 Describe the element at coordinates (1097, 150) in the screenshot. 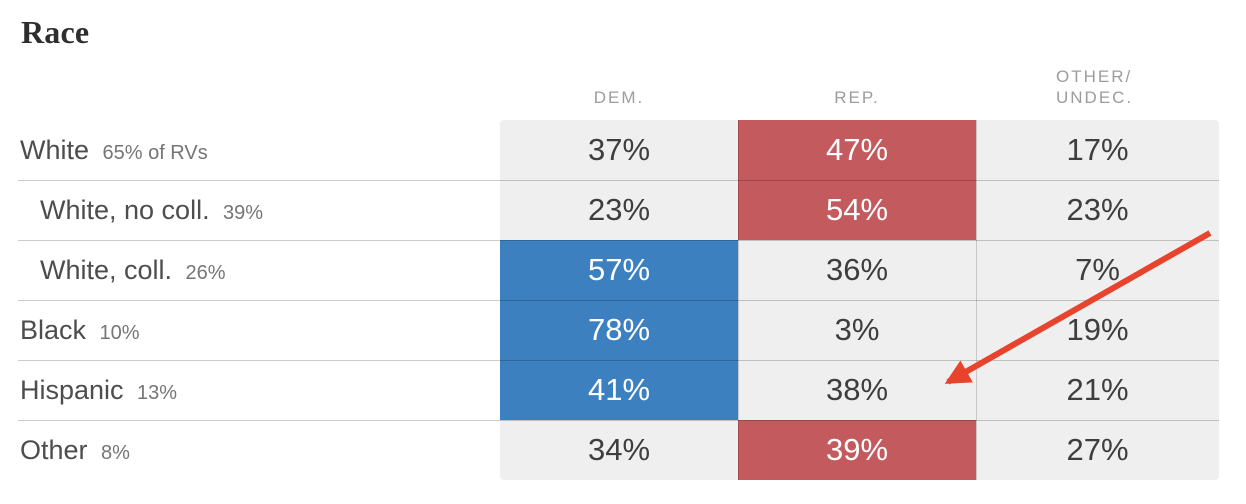

I see `cell-white-other: 17%` at that location.